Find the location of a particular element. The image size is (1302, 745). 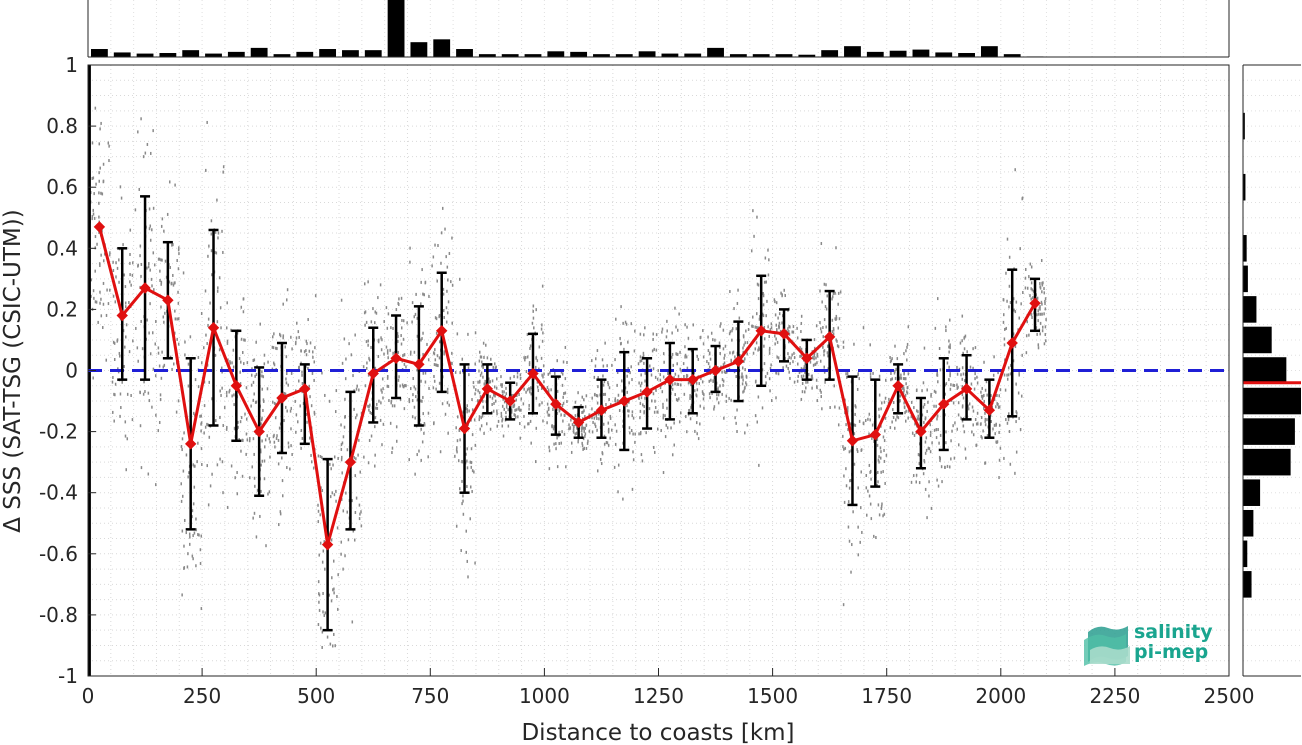

y-axis-ticks: -1-0.8-0.6-0.4-0.200.20.40.60.81 is located at coordinates (67, 370).